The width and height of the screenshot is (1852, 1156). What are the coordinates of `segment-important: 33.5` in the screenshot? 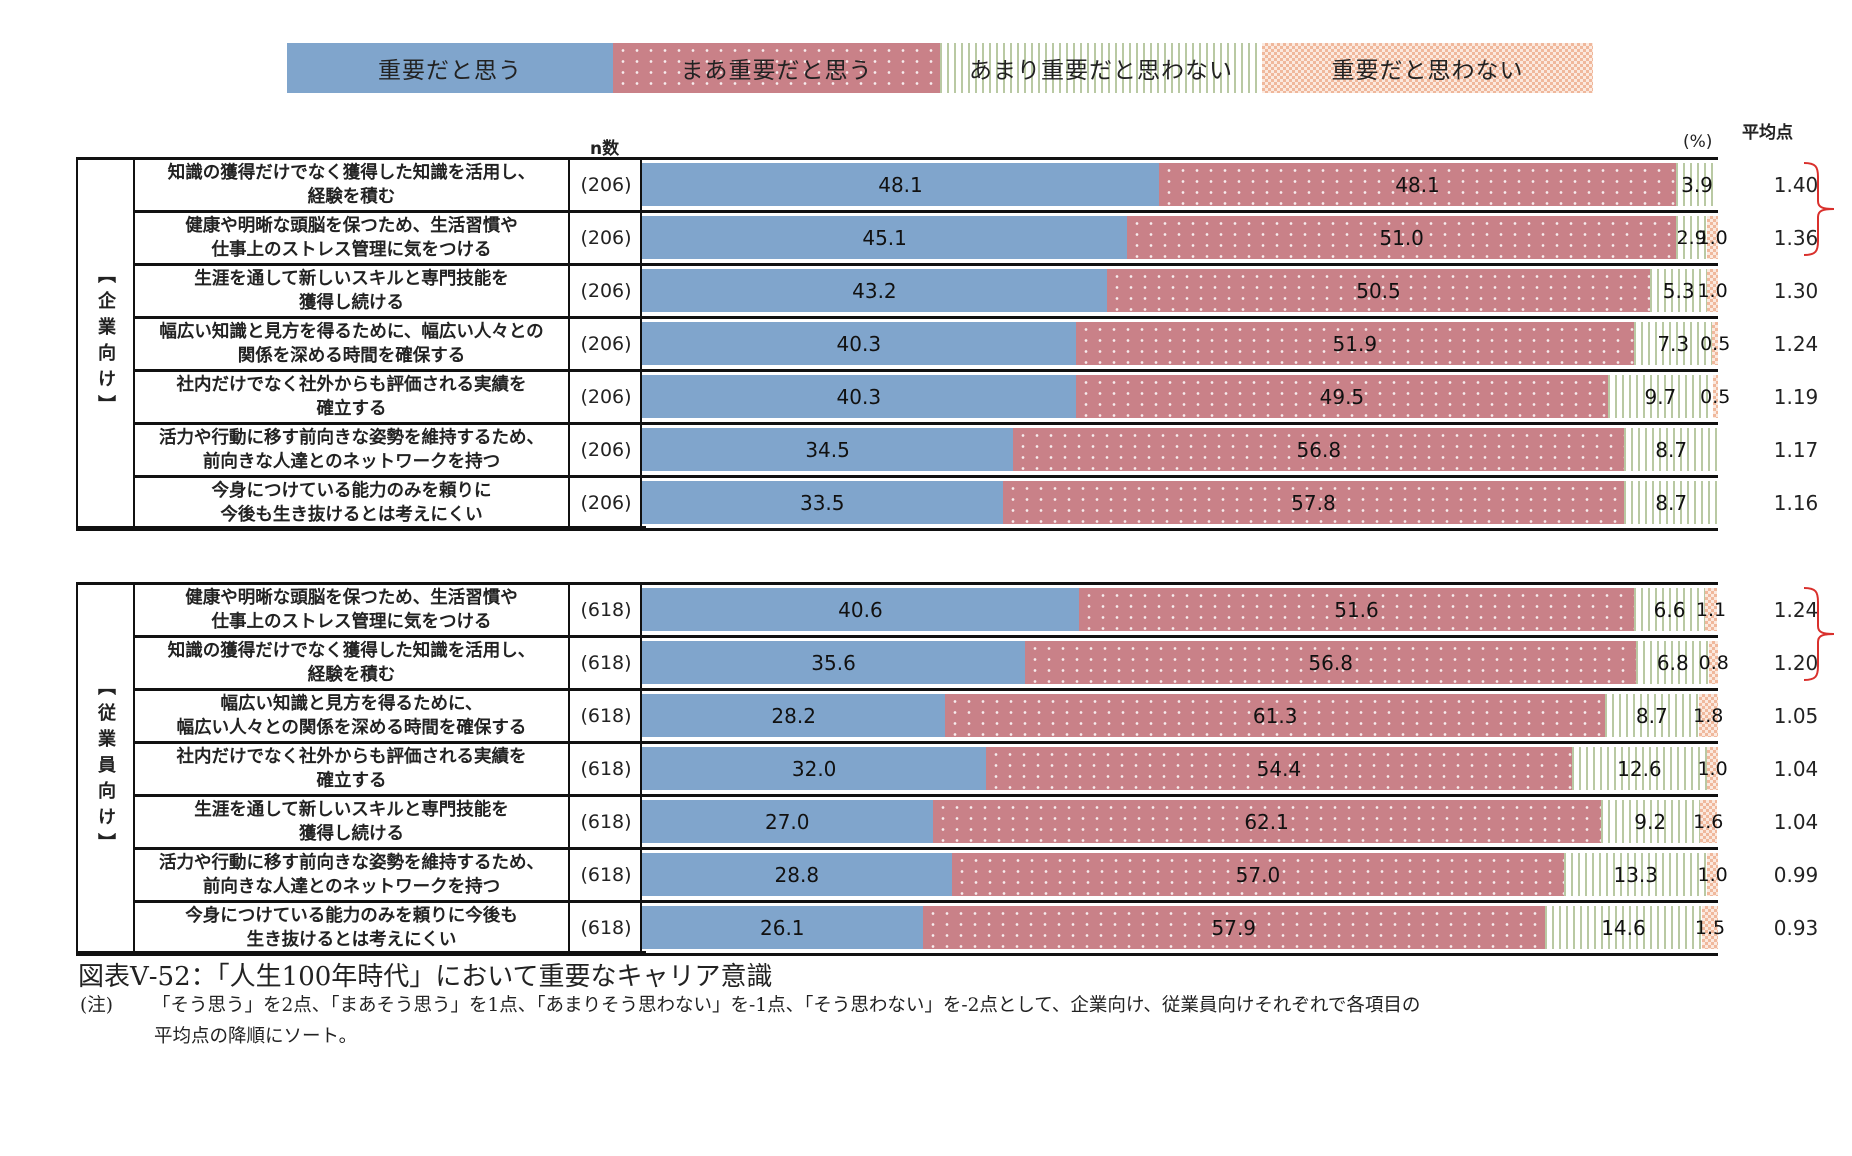 It's located at (822, 502).